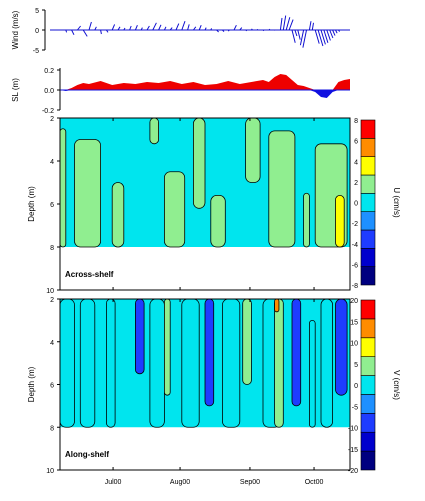 The height and width of the screenshot is (501, 425). I want to click on sl-y-tick-label: 0.0, so click(49, 91).